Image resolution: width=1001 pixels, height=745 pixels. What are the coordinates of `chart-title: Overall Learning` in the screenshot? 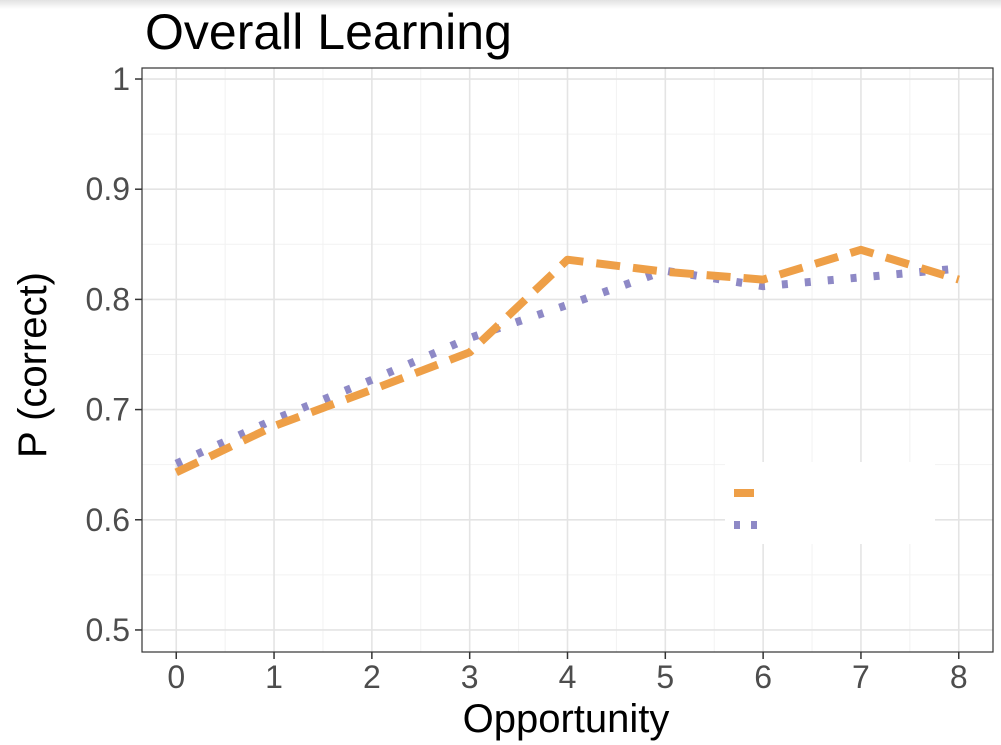 It's located at (328, 32).